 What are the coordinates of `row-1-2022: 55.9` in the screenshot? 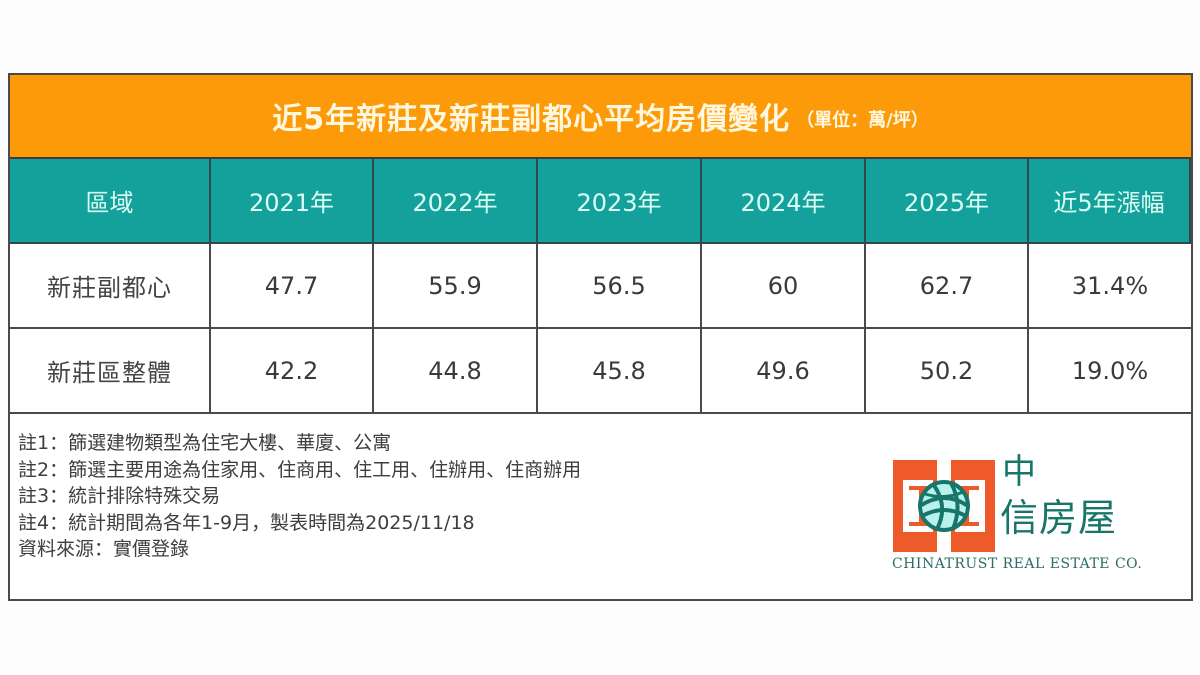 It's located at (456, 286).